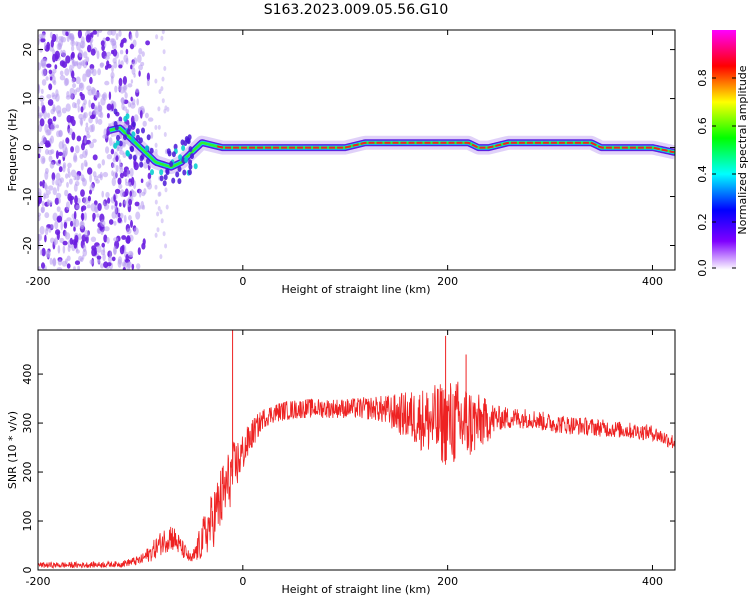  I want to click on y-tick-label: 200, so click(27, 472).